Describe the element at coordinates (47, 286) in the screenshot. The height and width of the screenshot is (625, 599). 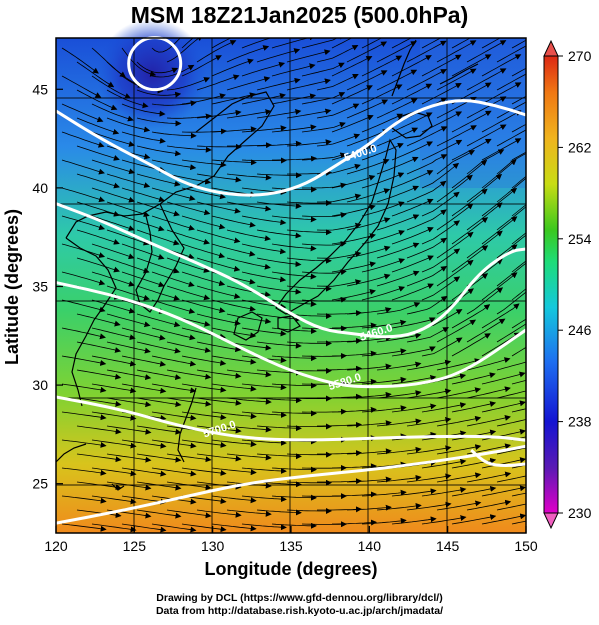
I see `y-axis-ticks: 25 30 35 40 45` at that location.